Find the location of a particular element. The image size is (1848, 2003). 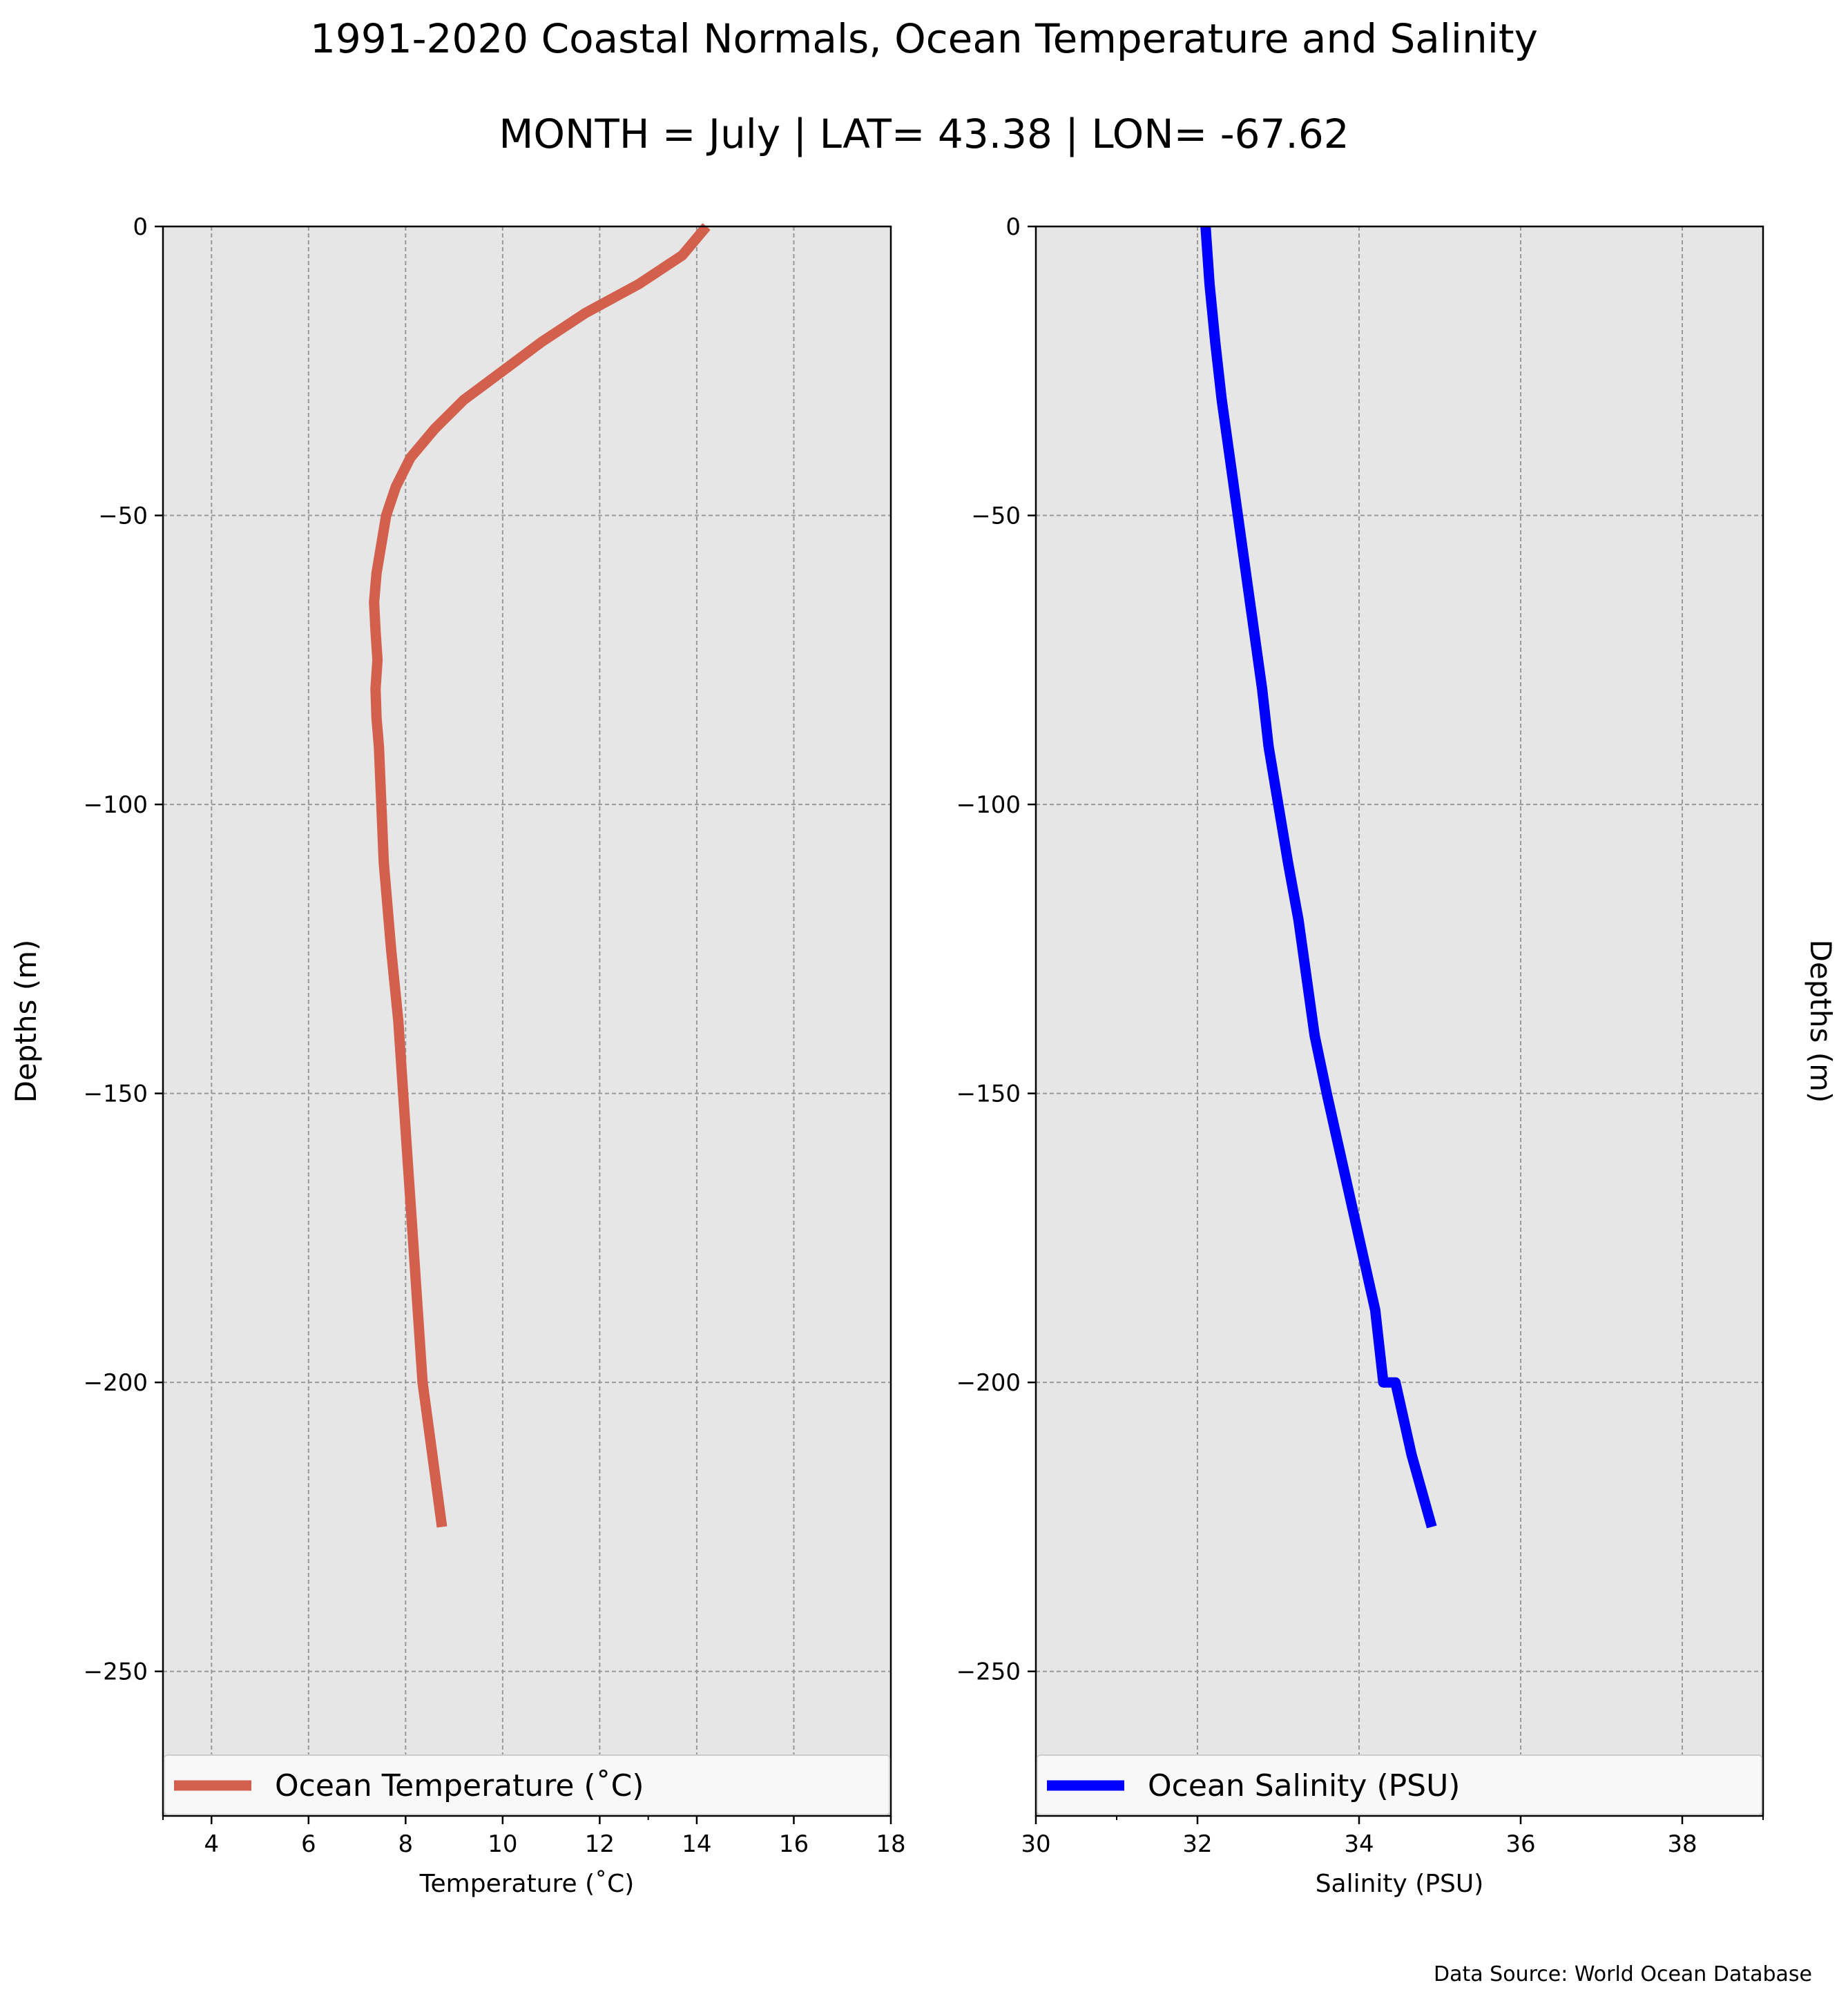

series-line-salinity is located at coordinates (1318, 878).